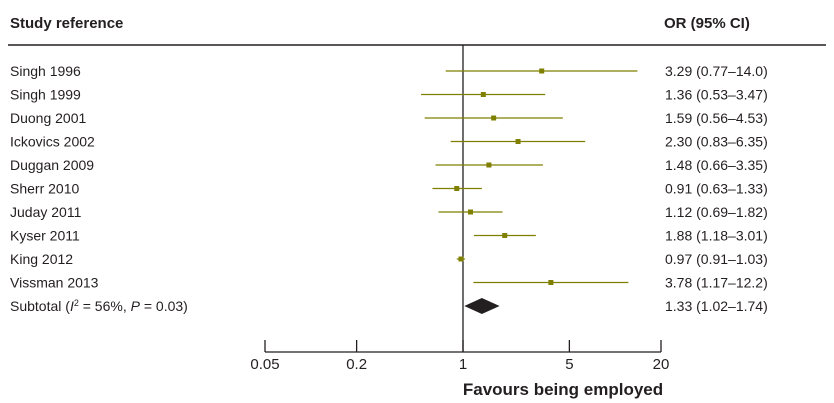  What do you see at coordinates (52, 165) in the screenshot?
I see `study-label: Duggan 2009` at bounding box center [52, 165].